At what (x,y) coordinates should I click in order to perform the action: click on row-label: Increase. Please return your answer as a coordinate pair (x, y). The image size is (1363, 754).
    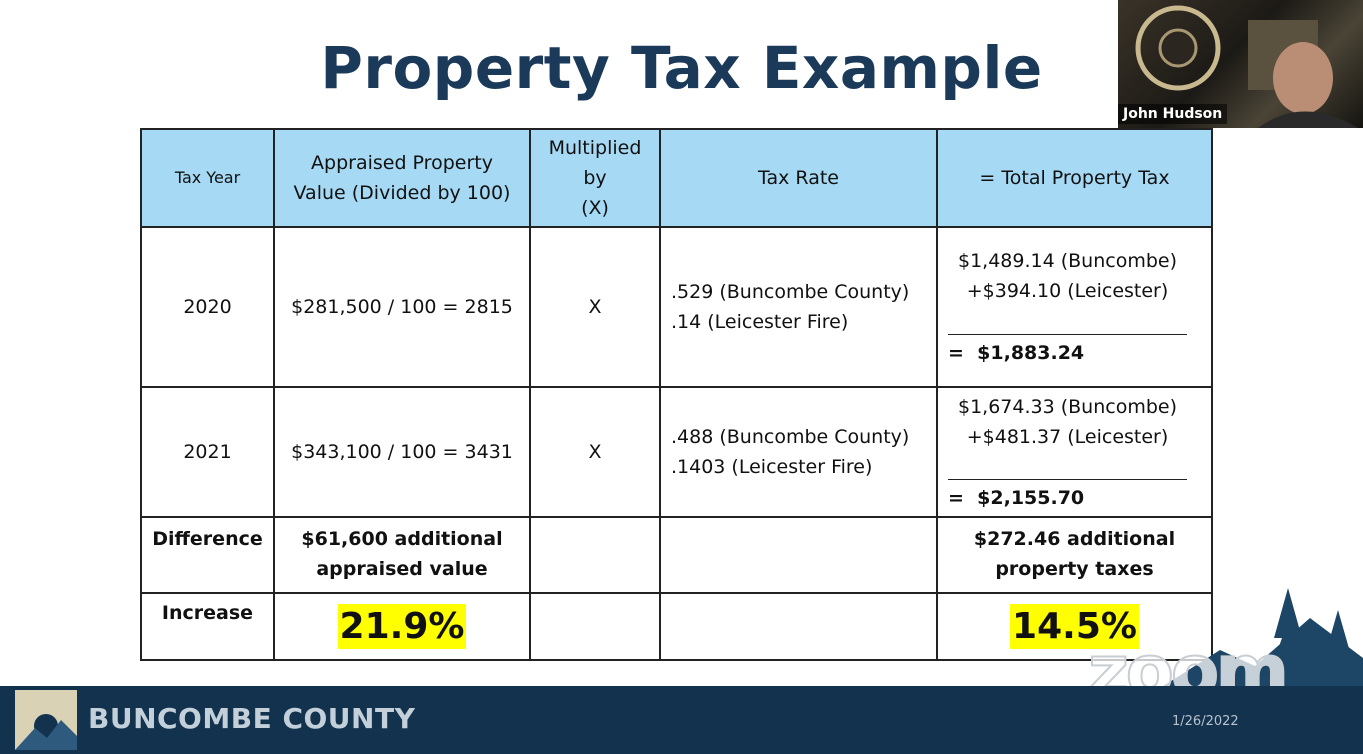
    Looking at the image, I should click on (207, 626).